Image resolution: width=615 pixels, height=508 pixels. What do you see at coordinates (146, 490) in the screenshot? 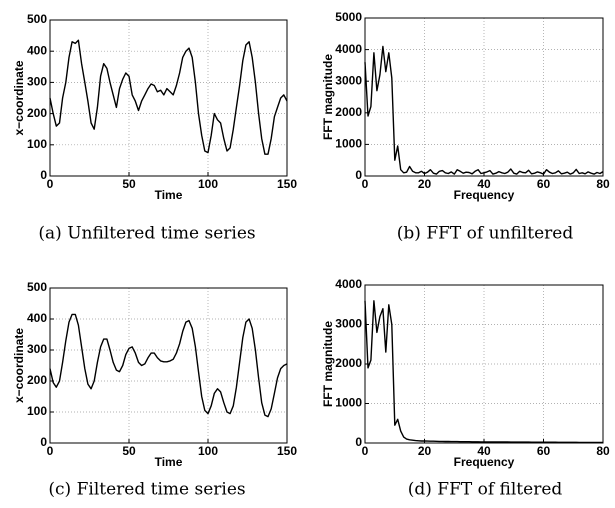
I see `caption: (c) Filtered time series` at bounding box center [146, 490].